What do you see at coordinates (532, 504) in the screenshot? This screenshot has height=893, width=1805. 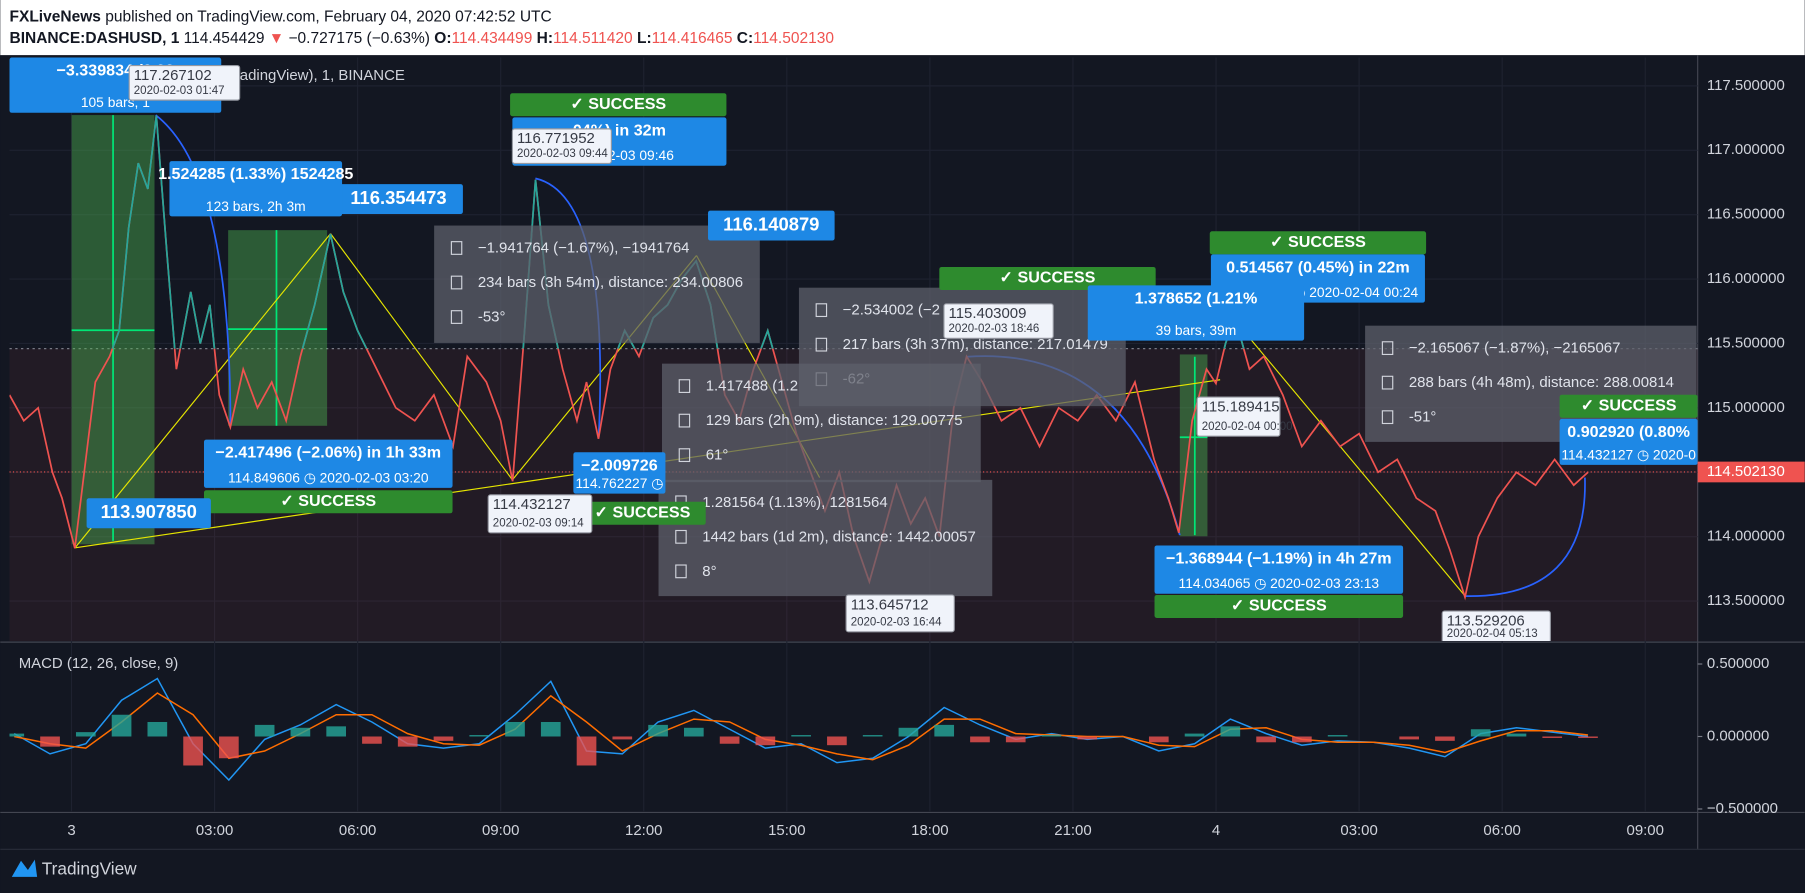 I see `price-label: 114.432127` at bounding box center [532, 504].